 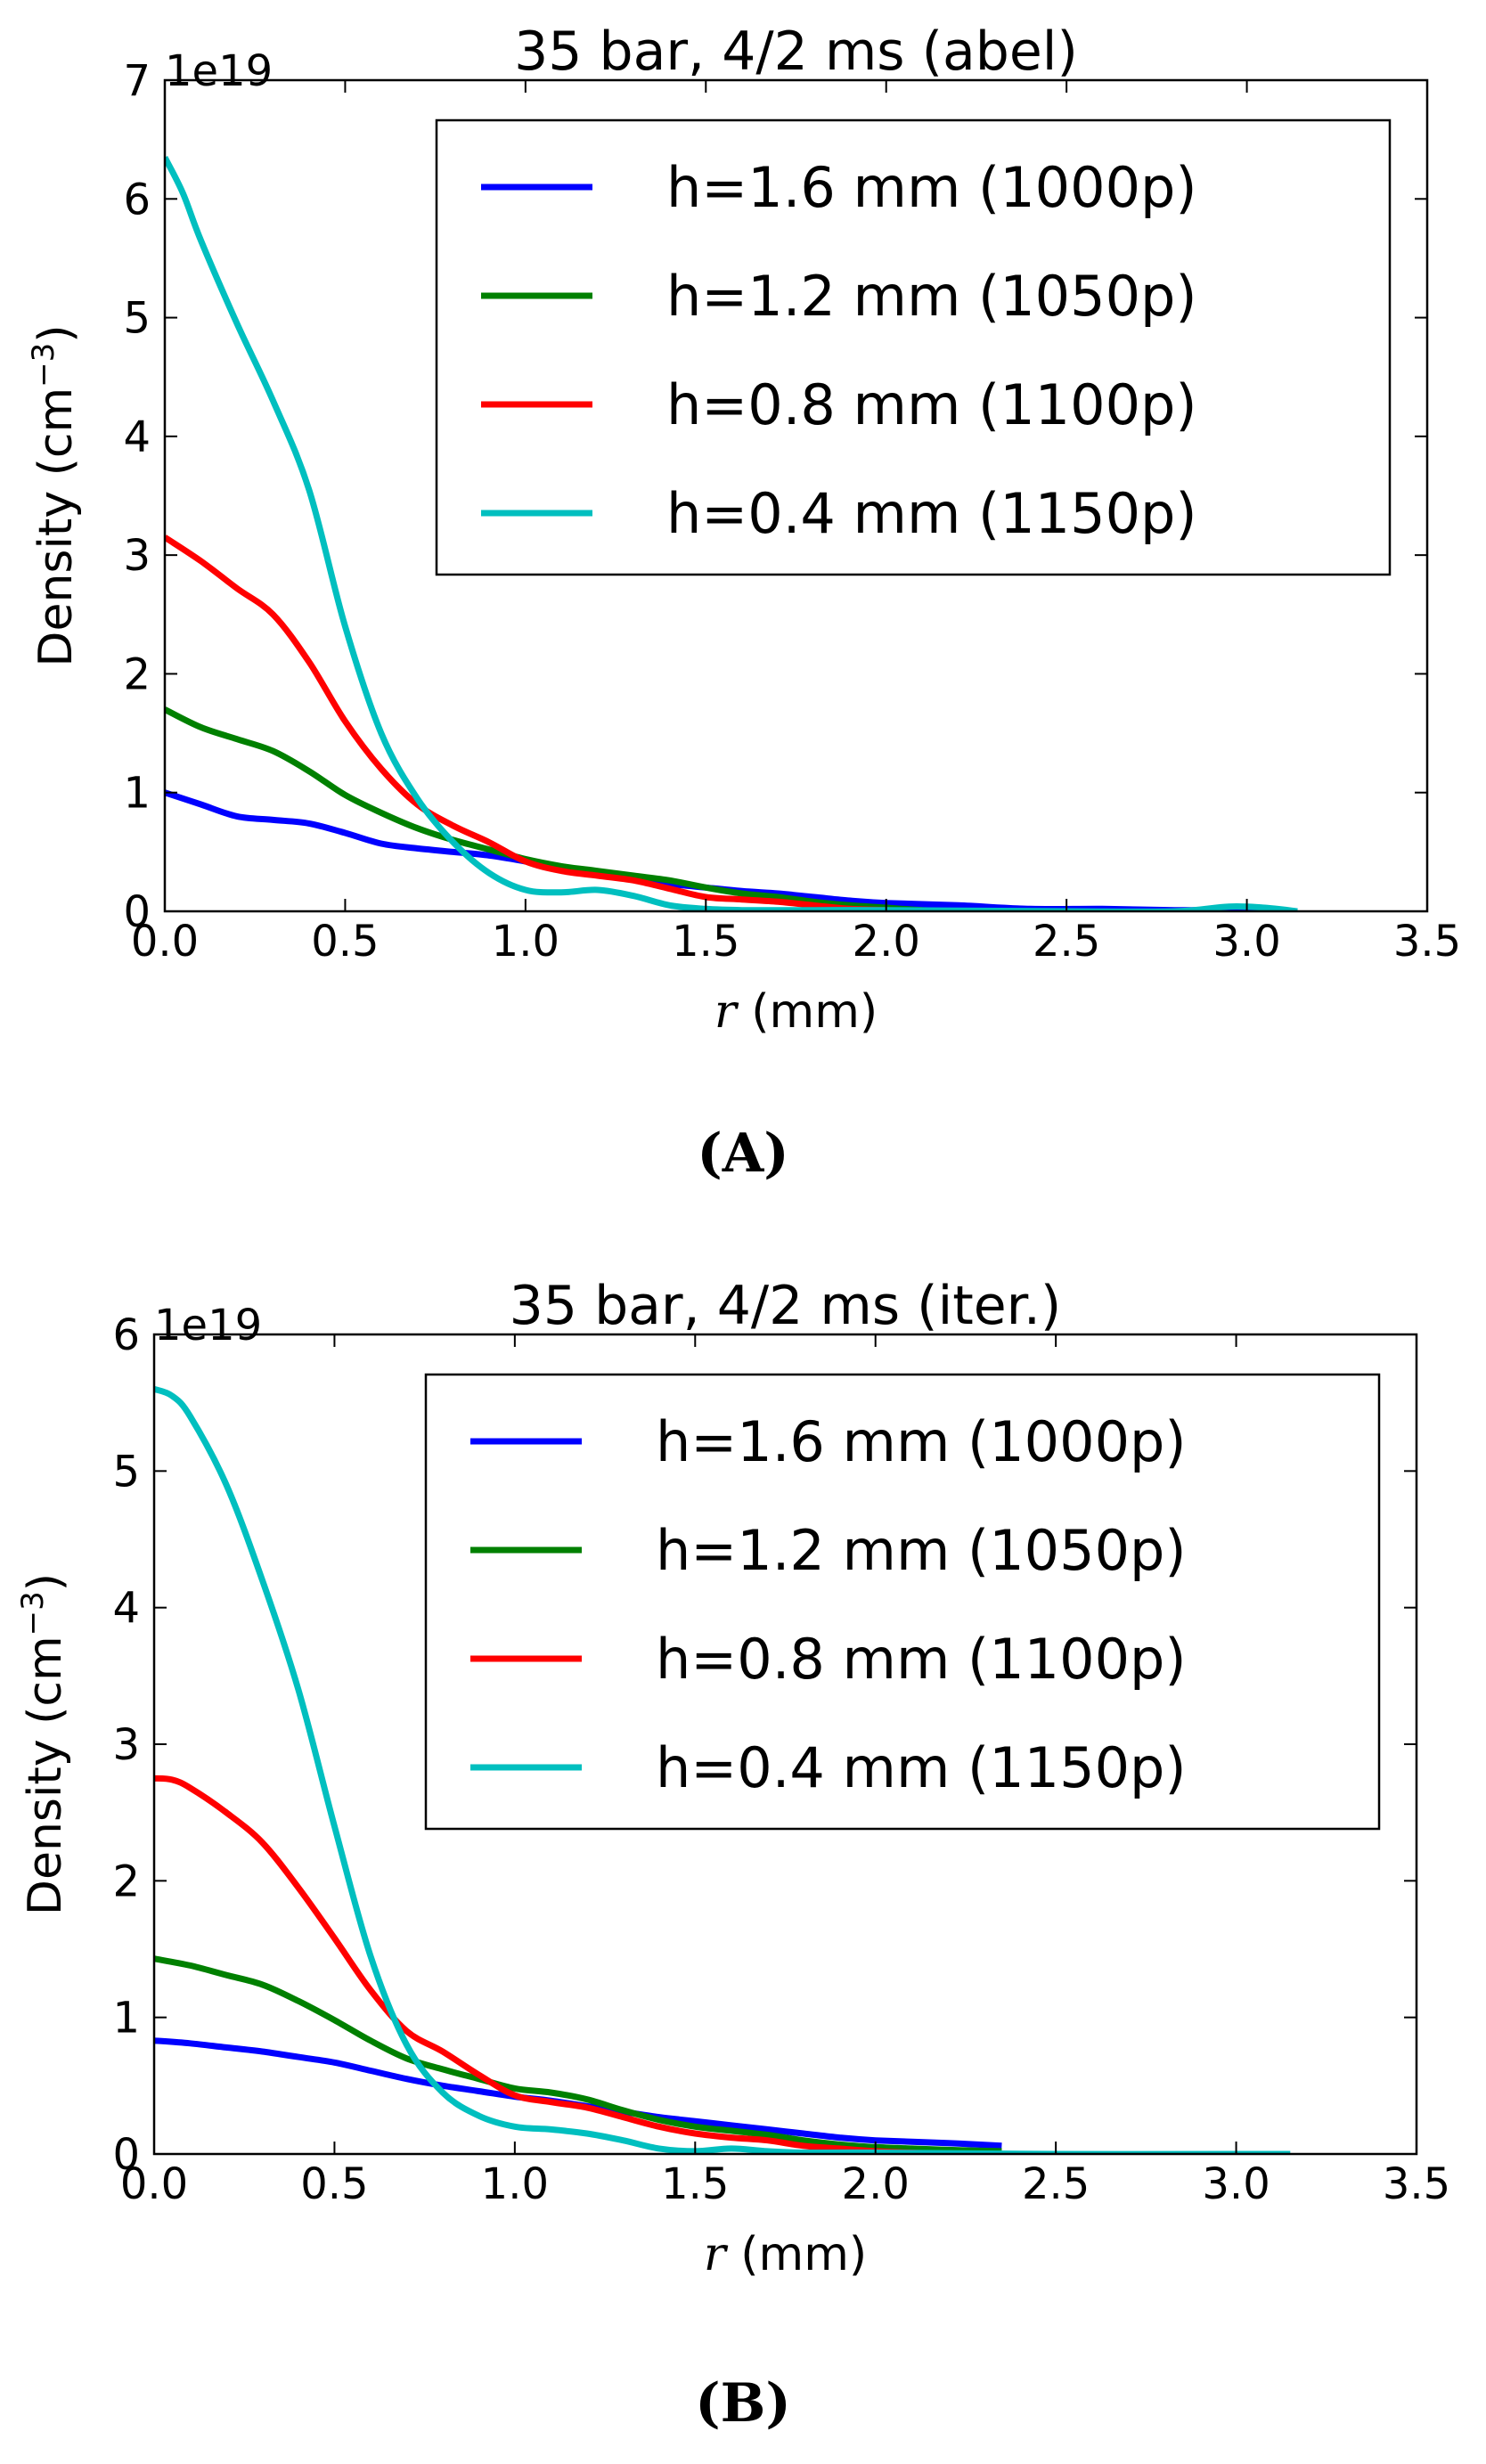 I want to click on panel-label: (A), so click(x=742, y=1153).